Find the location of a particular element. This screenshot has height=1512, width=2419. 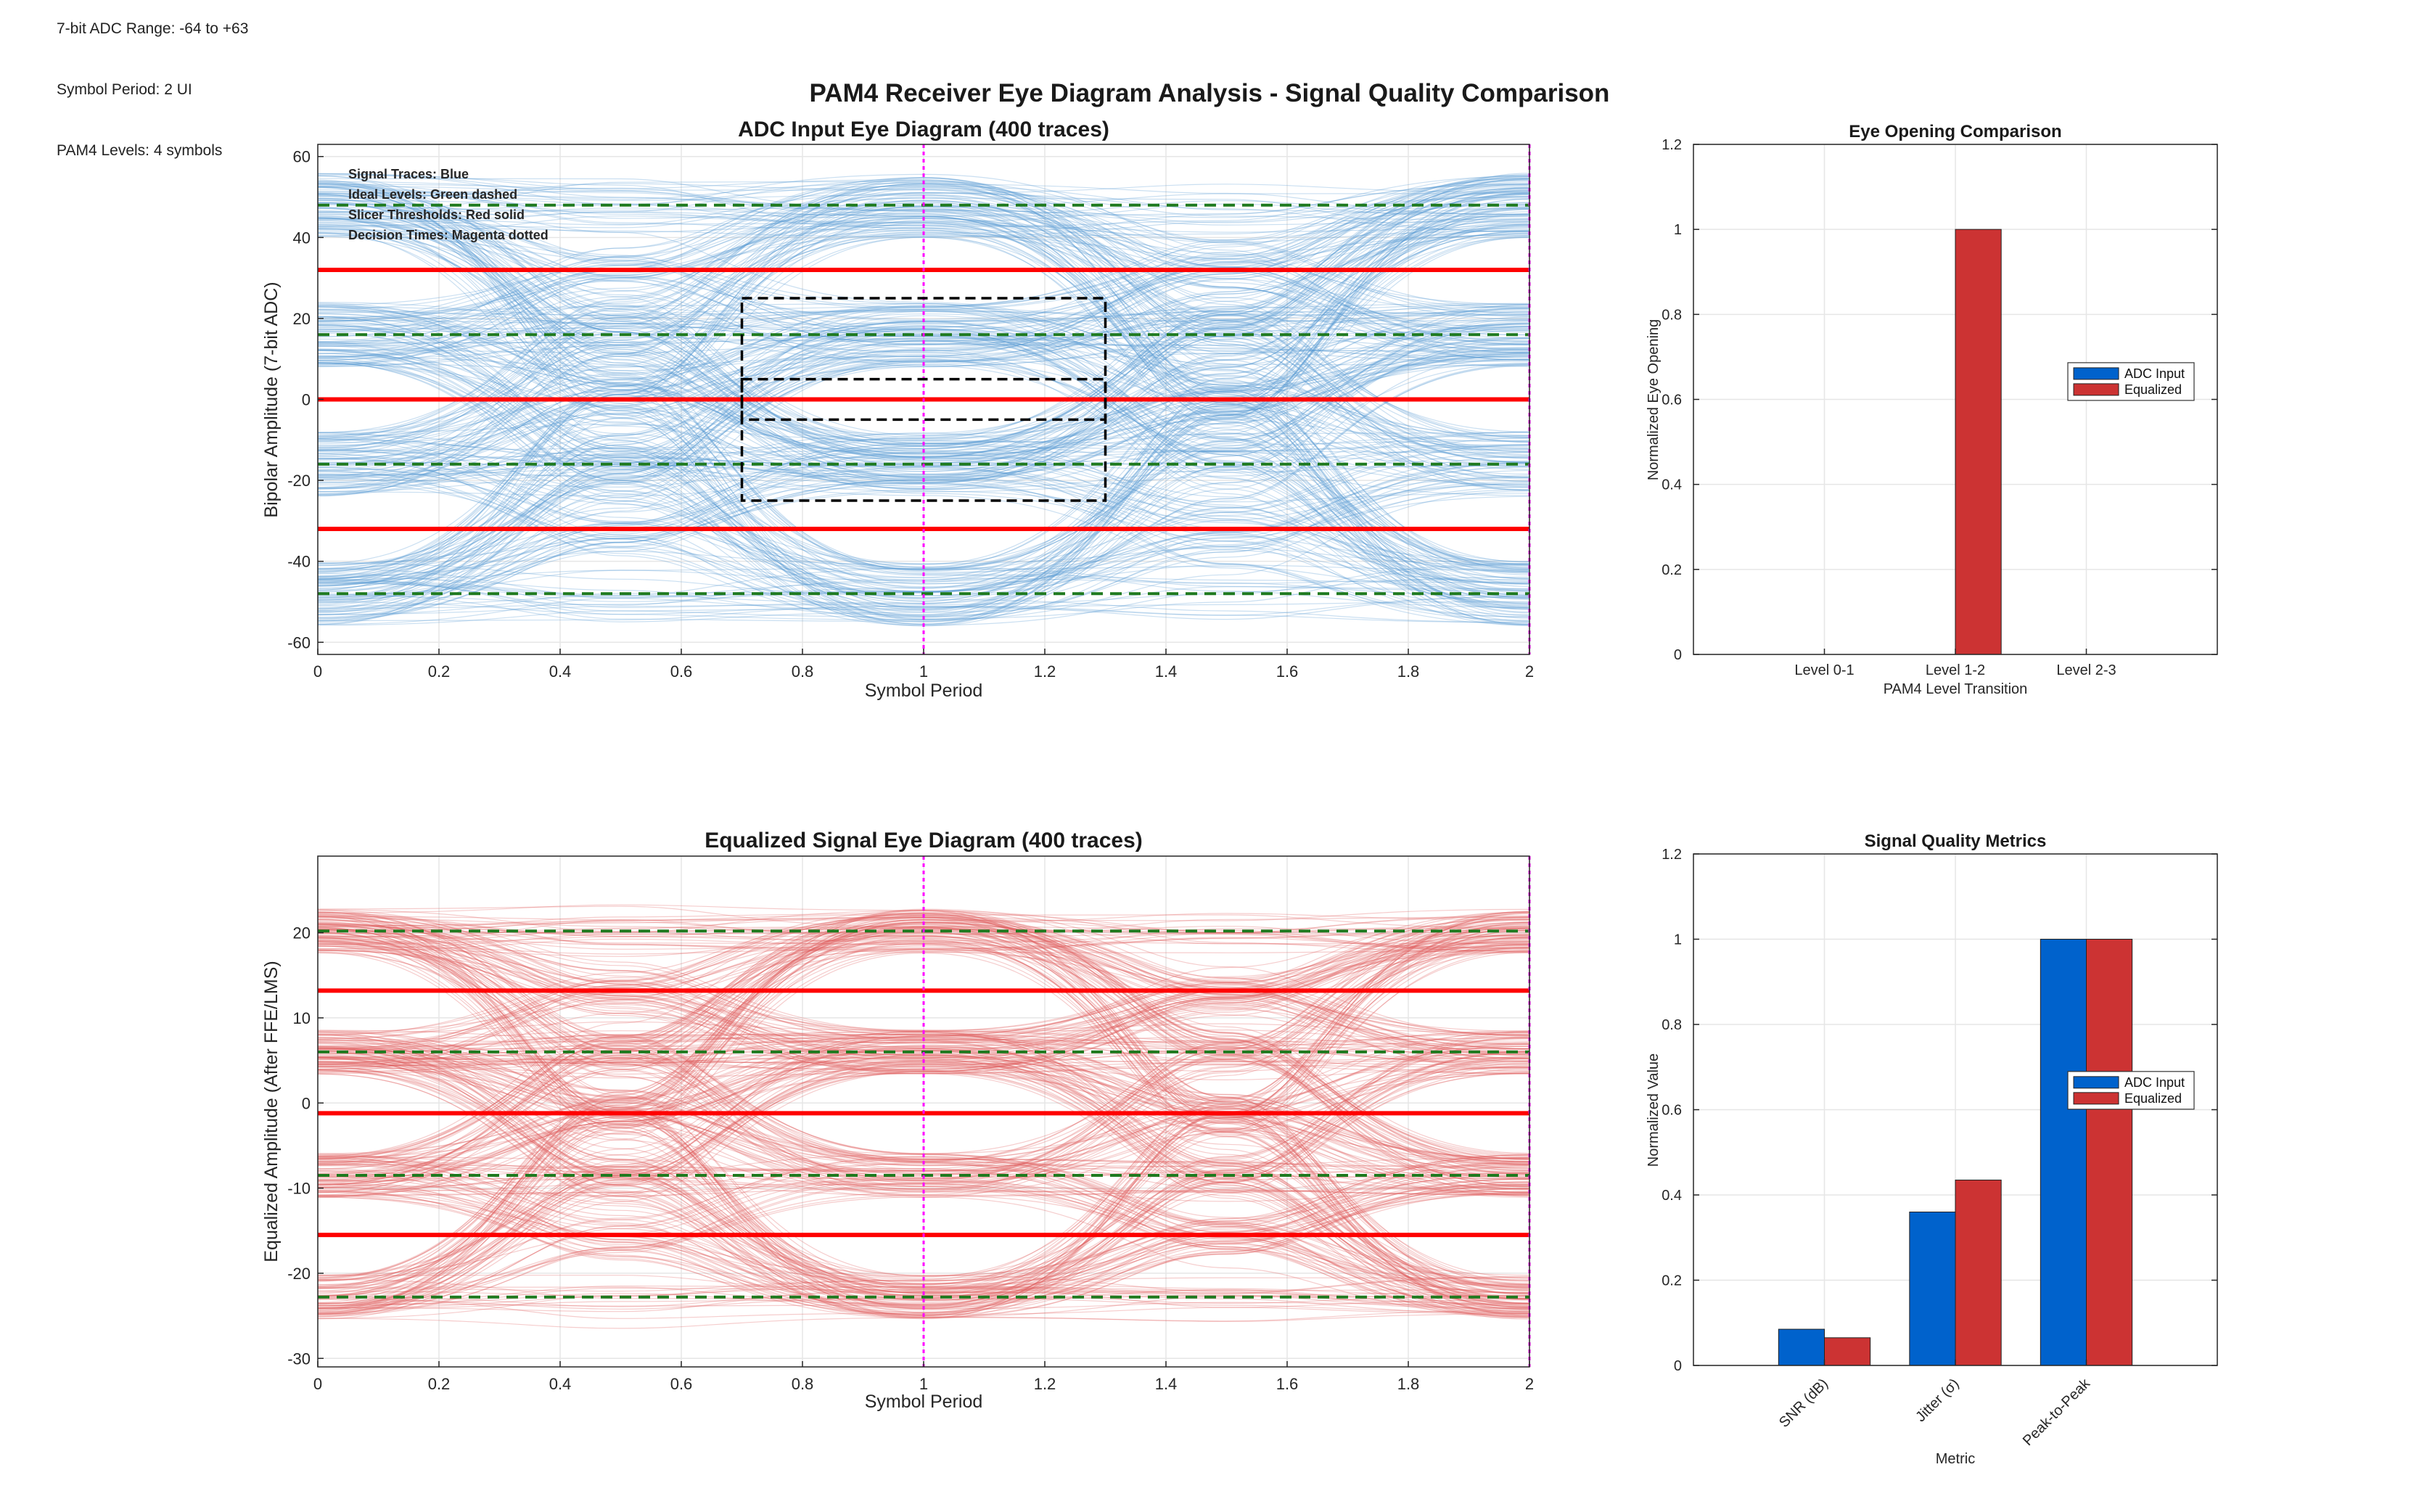

bar-equalized is located at coordinates (2109, 1152).